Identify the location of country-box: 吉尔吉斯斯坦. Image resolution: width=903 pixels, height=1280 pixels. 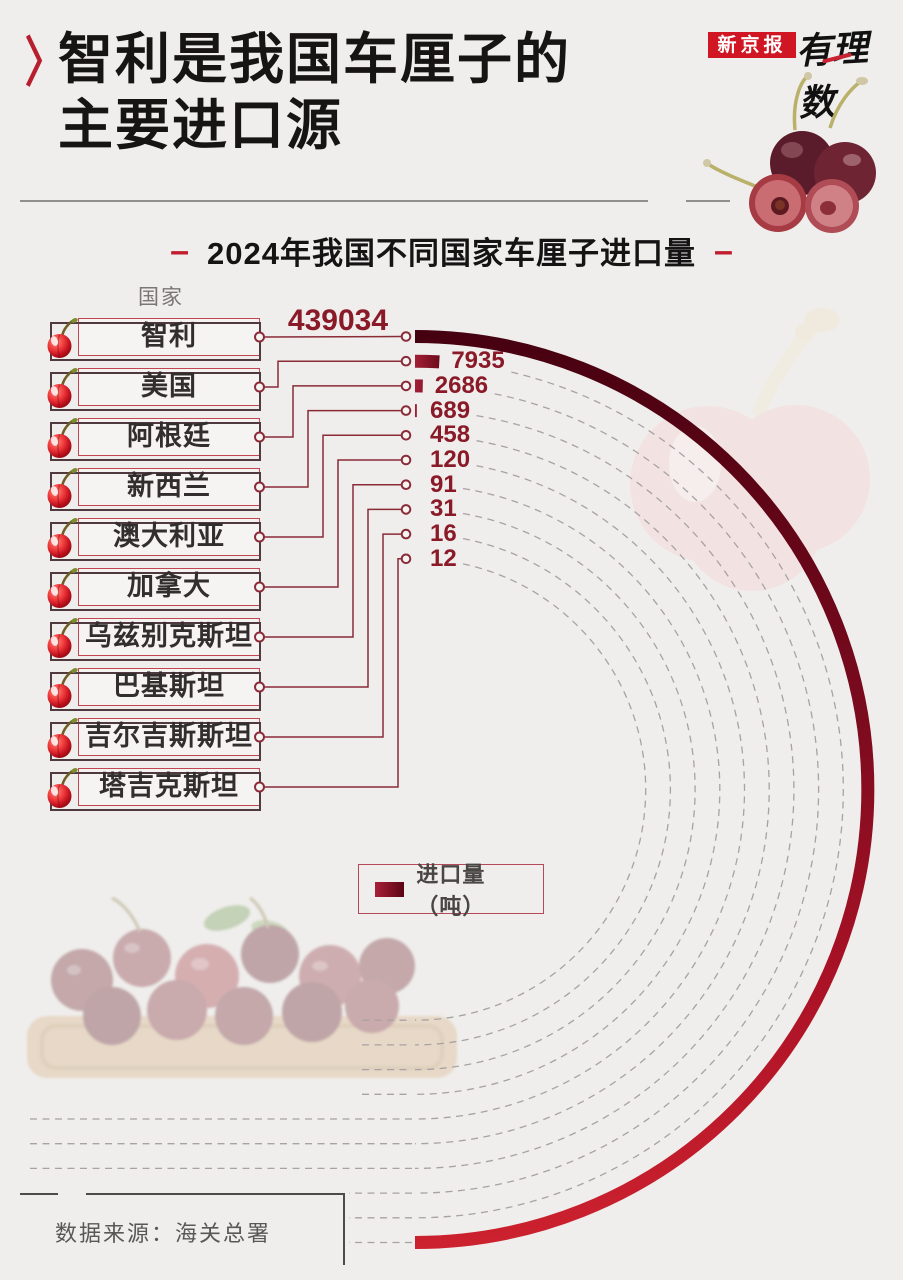
(169, 739).